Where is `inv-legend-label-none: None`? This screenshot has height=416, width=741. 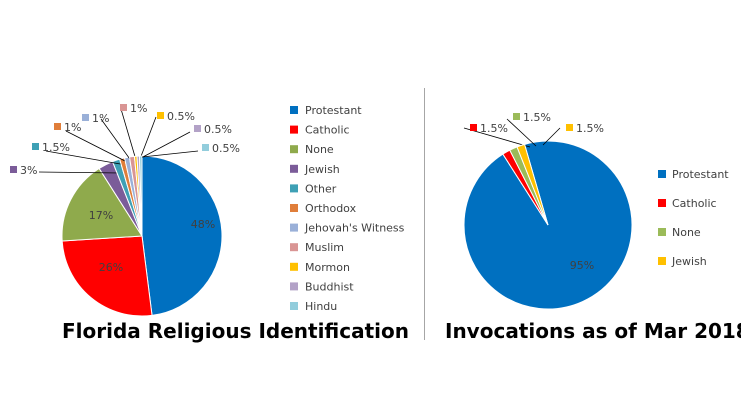
inv-legend-label-none: None is located at coordinates (686, 232).